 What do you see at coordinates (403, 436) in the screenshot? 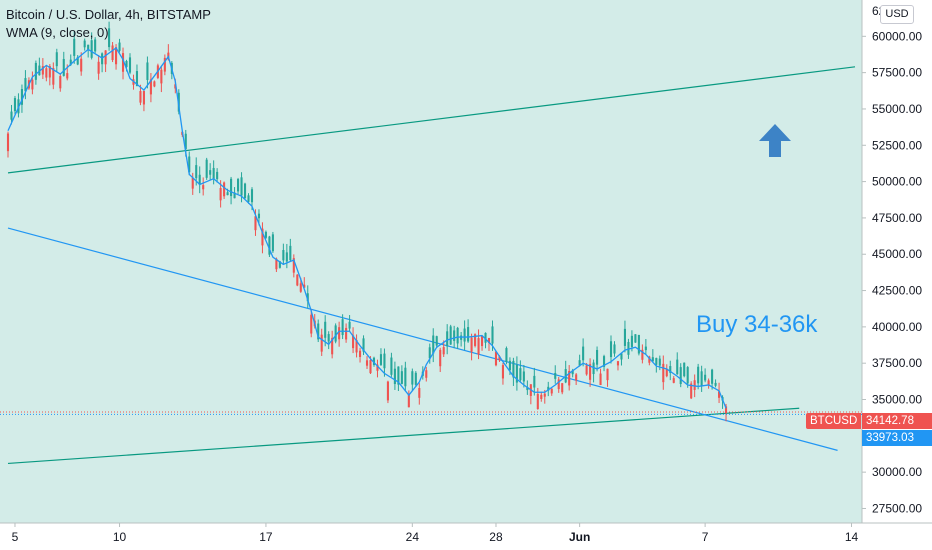
I see `trendline-channel_lower` at bounding box center [403, 436].